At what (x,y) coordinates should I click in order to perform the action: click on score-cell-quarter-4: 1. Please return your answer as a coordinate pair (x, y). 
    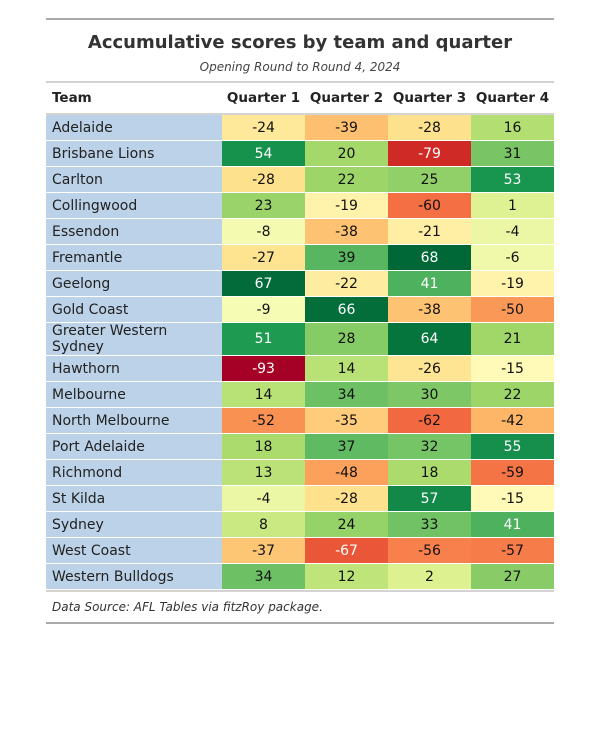
    Looking at the image, I should click on (512, 205).